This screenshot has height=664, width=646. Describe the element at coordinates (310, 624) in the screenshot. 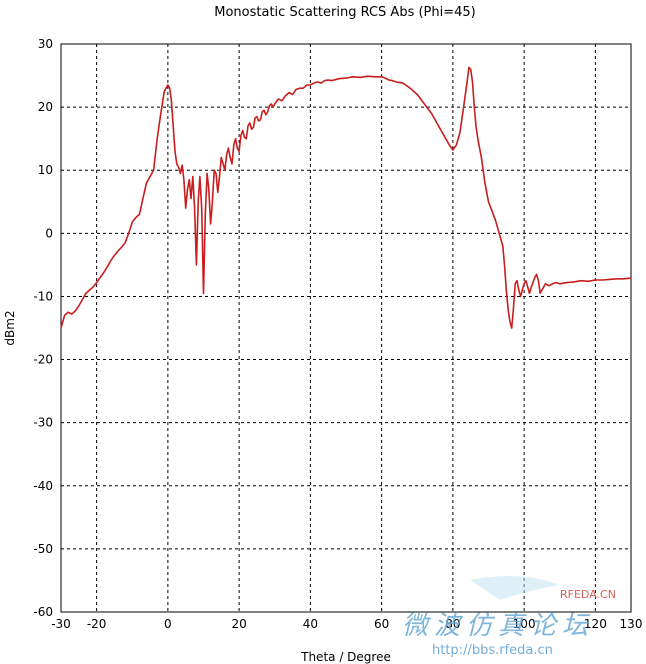

I see `x-tick-label: 40` at that location.